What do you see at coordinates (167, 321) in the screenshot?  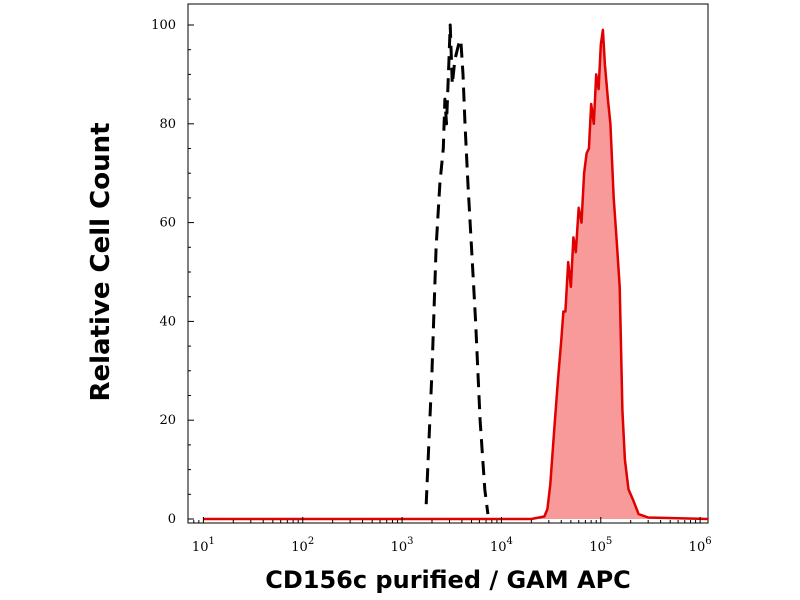 I see `y-tick-label-2: 40` at bounding box center [167, 321].